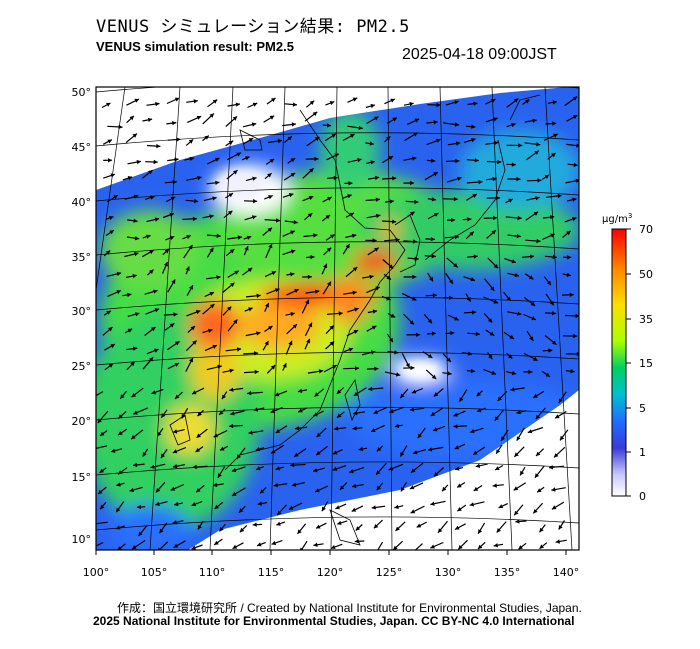 The width and height of the screenshot is (700, 649). I want to click on lat-axis: 50° 45° 40° 35° 30° 25° 20° 15° 10°, so click(82, 316).